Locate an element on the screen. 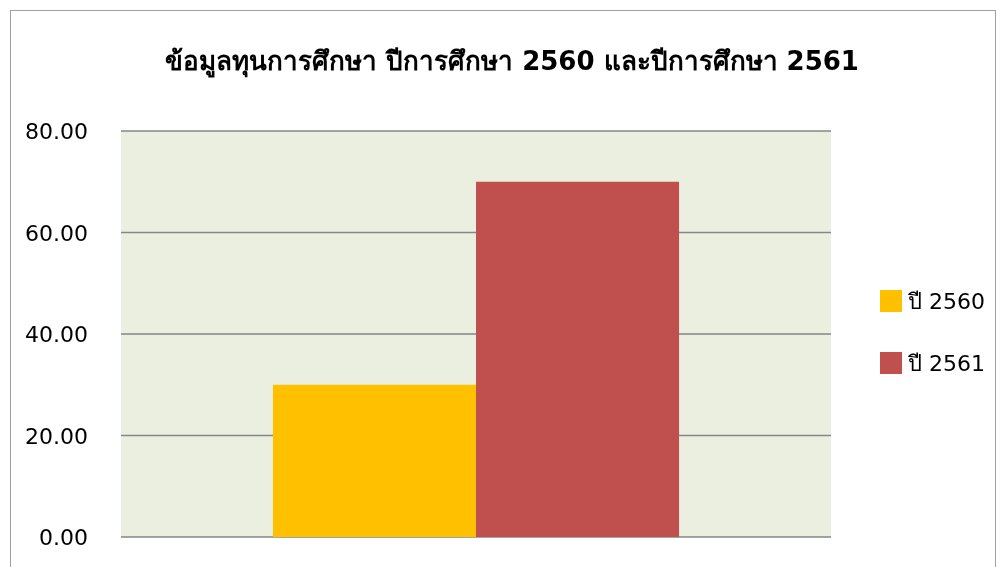 The image size is (1006, 567). chart-title: ข้อมูลทุนการศึกษา ปีการศึกษา 2560 และปีการศึกษา 2561 is located at coordinates (512, 62).